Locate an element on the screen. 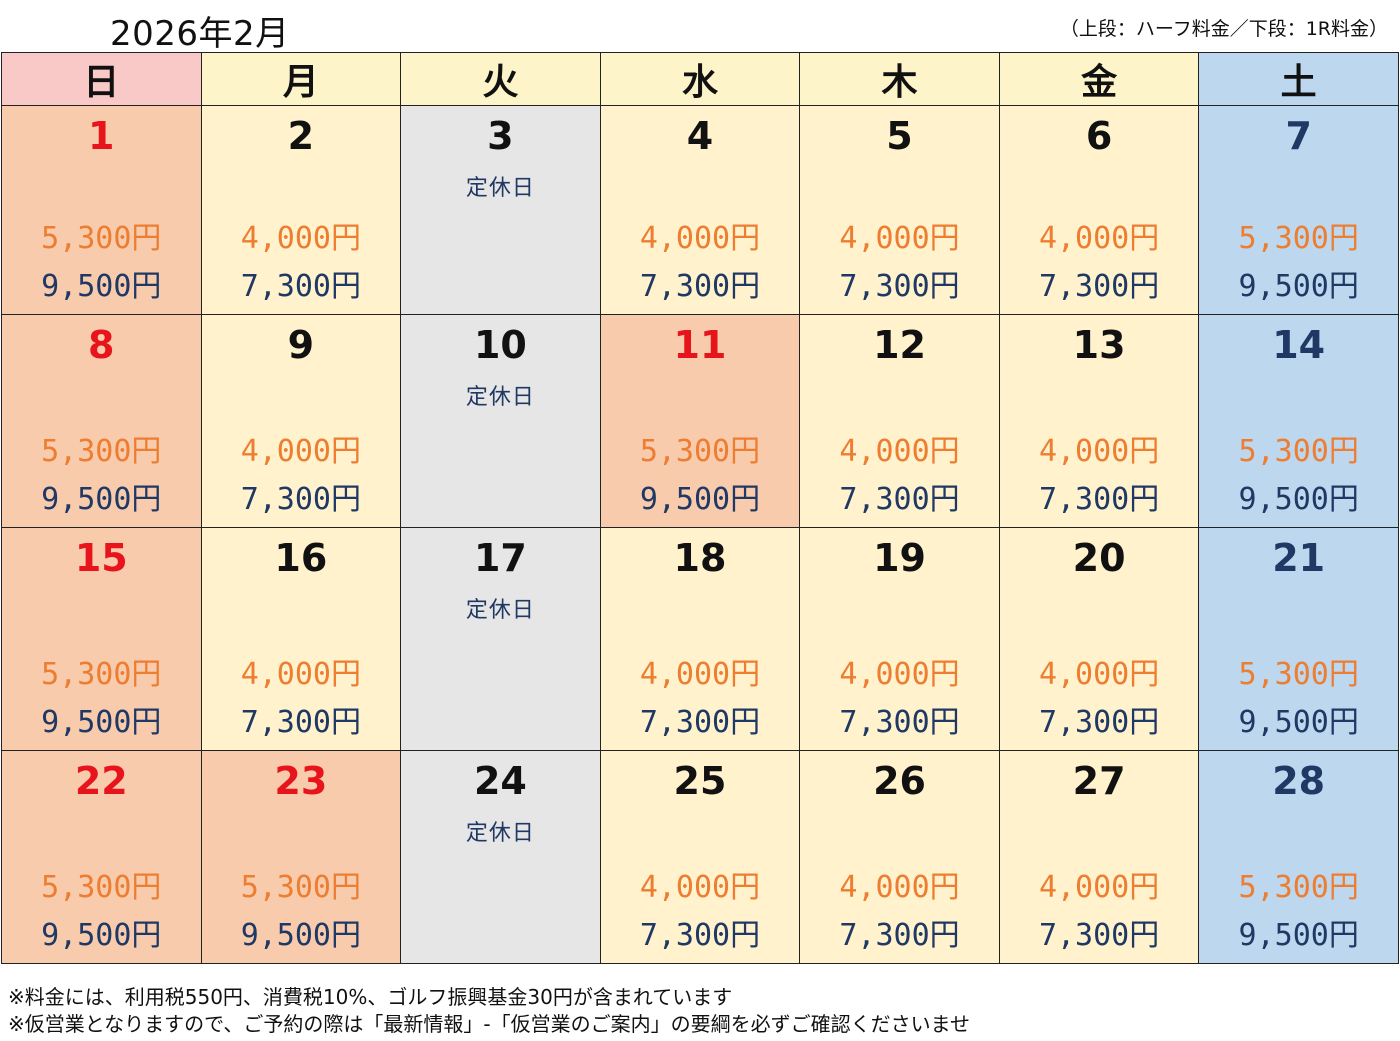 The width and height of the screenshot is (1400, 1041). weekday-header-row: 日 月 火 水 木 金 土 is located at coordinates (700, 79).